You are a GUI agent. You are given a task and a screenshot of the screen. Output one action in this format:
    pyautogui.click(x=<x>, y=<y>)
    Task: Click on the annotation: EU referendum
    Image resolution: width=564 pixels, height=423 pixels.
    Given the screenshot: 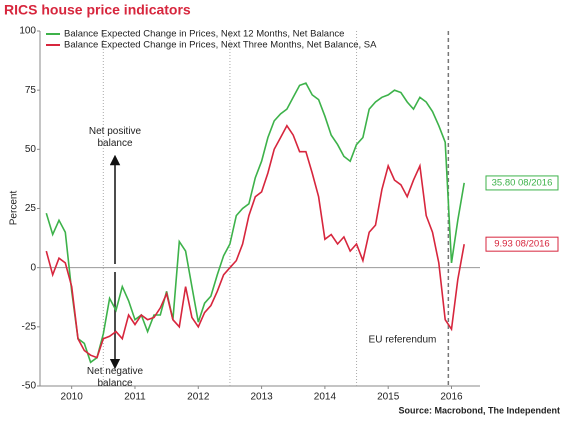 What is the action you would take?
    pyautogui.click(x=403, y=340)
    